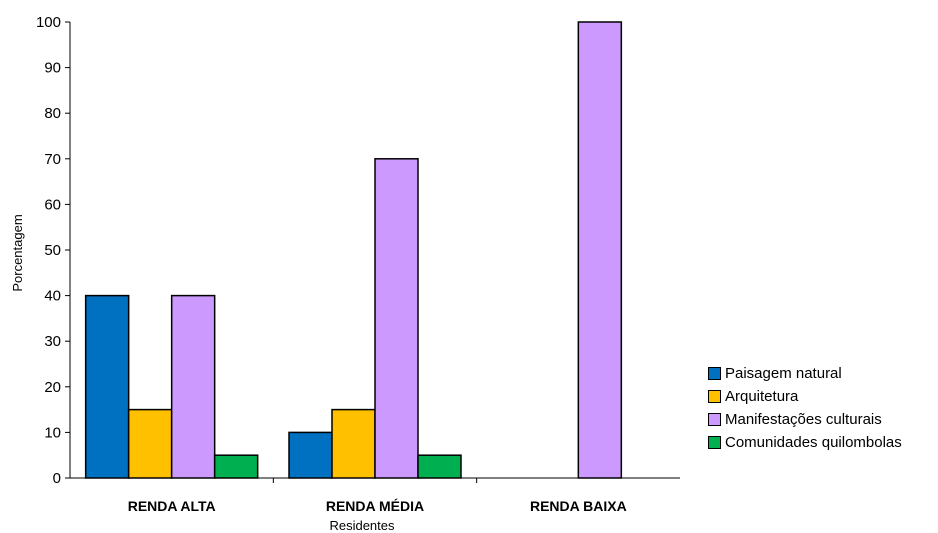 The image size is (938, 533). I want to click on x-axis-title: Residentes, so click(362, 525).